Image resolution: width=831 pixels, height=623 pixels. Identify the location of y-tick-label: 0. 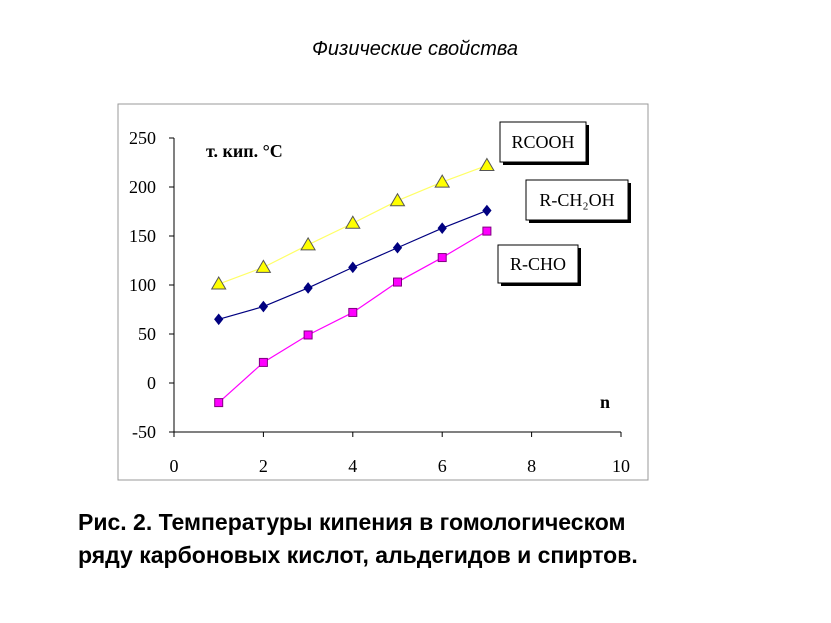
(151, 383).